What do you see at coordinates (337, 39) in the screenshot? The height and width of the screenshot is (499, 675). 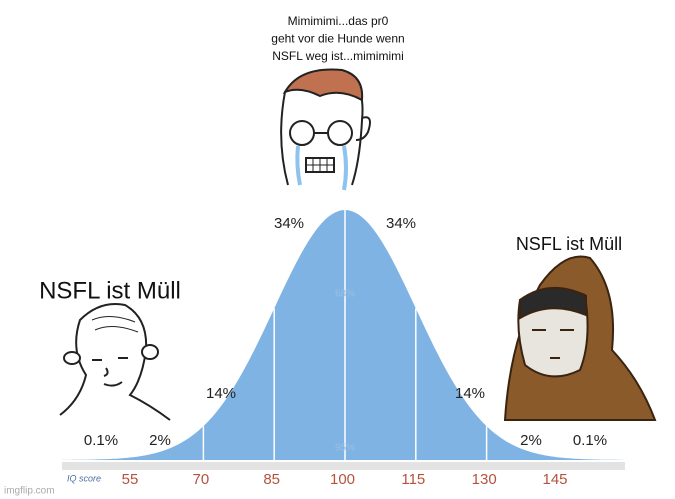 I see `top-caption: geht vor die Hunde wenn` at bounding box center [337, 39].